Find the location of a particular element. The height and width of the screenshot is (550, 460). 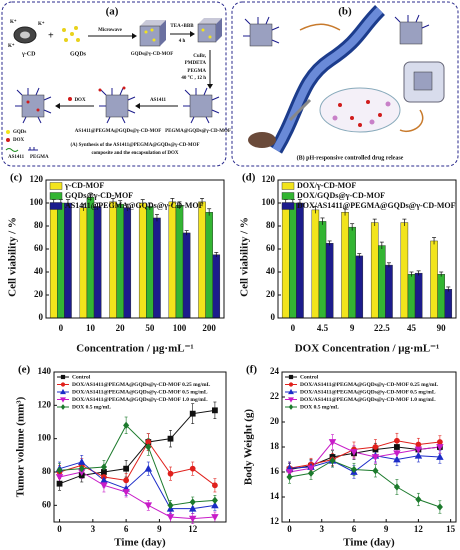

step-label: PEGMA is located at coordinates (196, 71).